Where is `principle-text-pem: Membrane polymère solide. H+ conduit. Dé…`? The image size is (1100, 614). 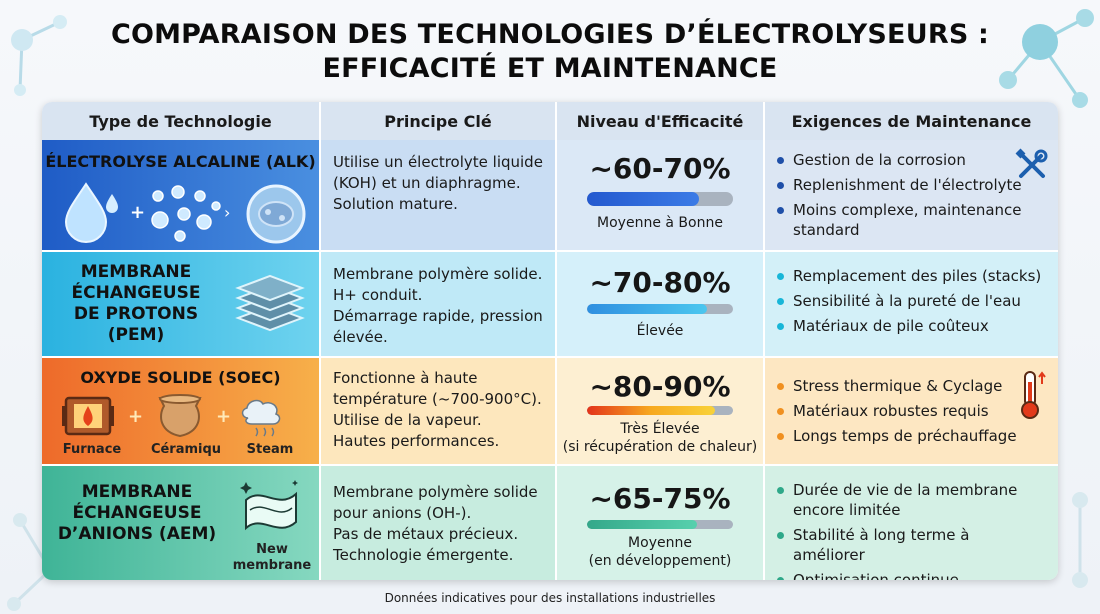 principle-text-pem: Membrane polymère solide. H+ conduit. Dé… is located at coordinates (438, 305).